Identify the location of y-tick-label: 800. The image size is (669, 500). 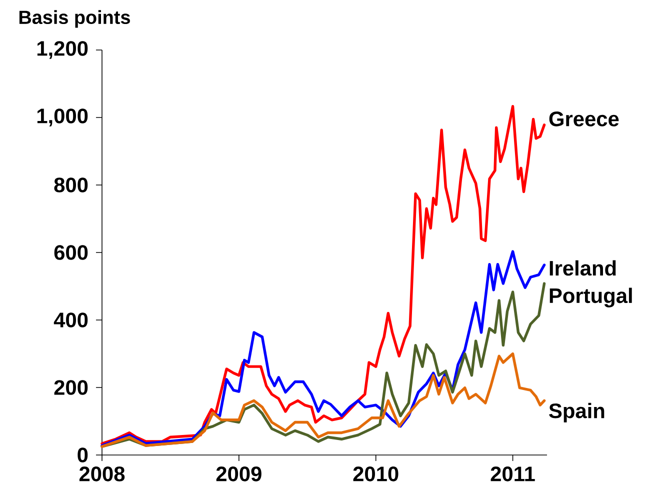
(71, 185).